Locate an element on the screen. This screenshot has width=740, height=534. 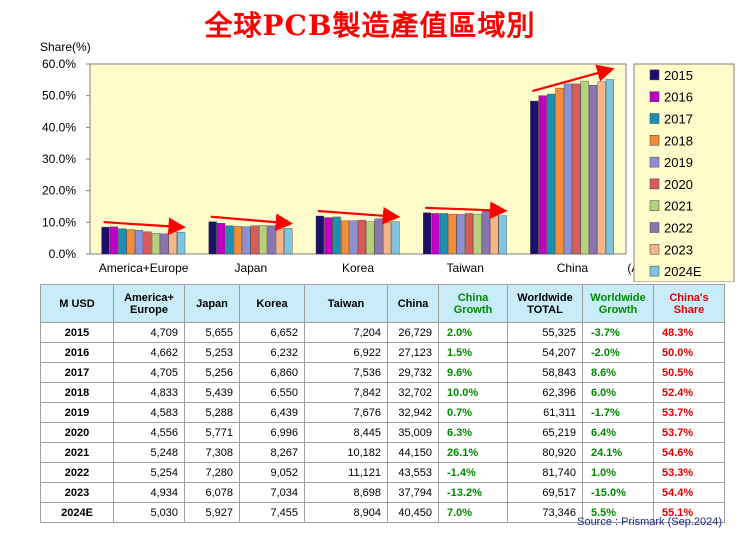
x-tick-label: China is located at coordinates (573, 268).